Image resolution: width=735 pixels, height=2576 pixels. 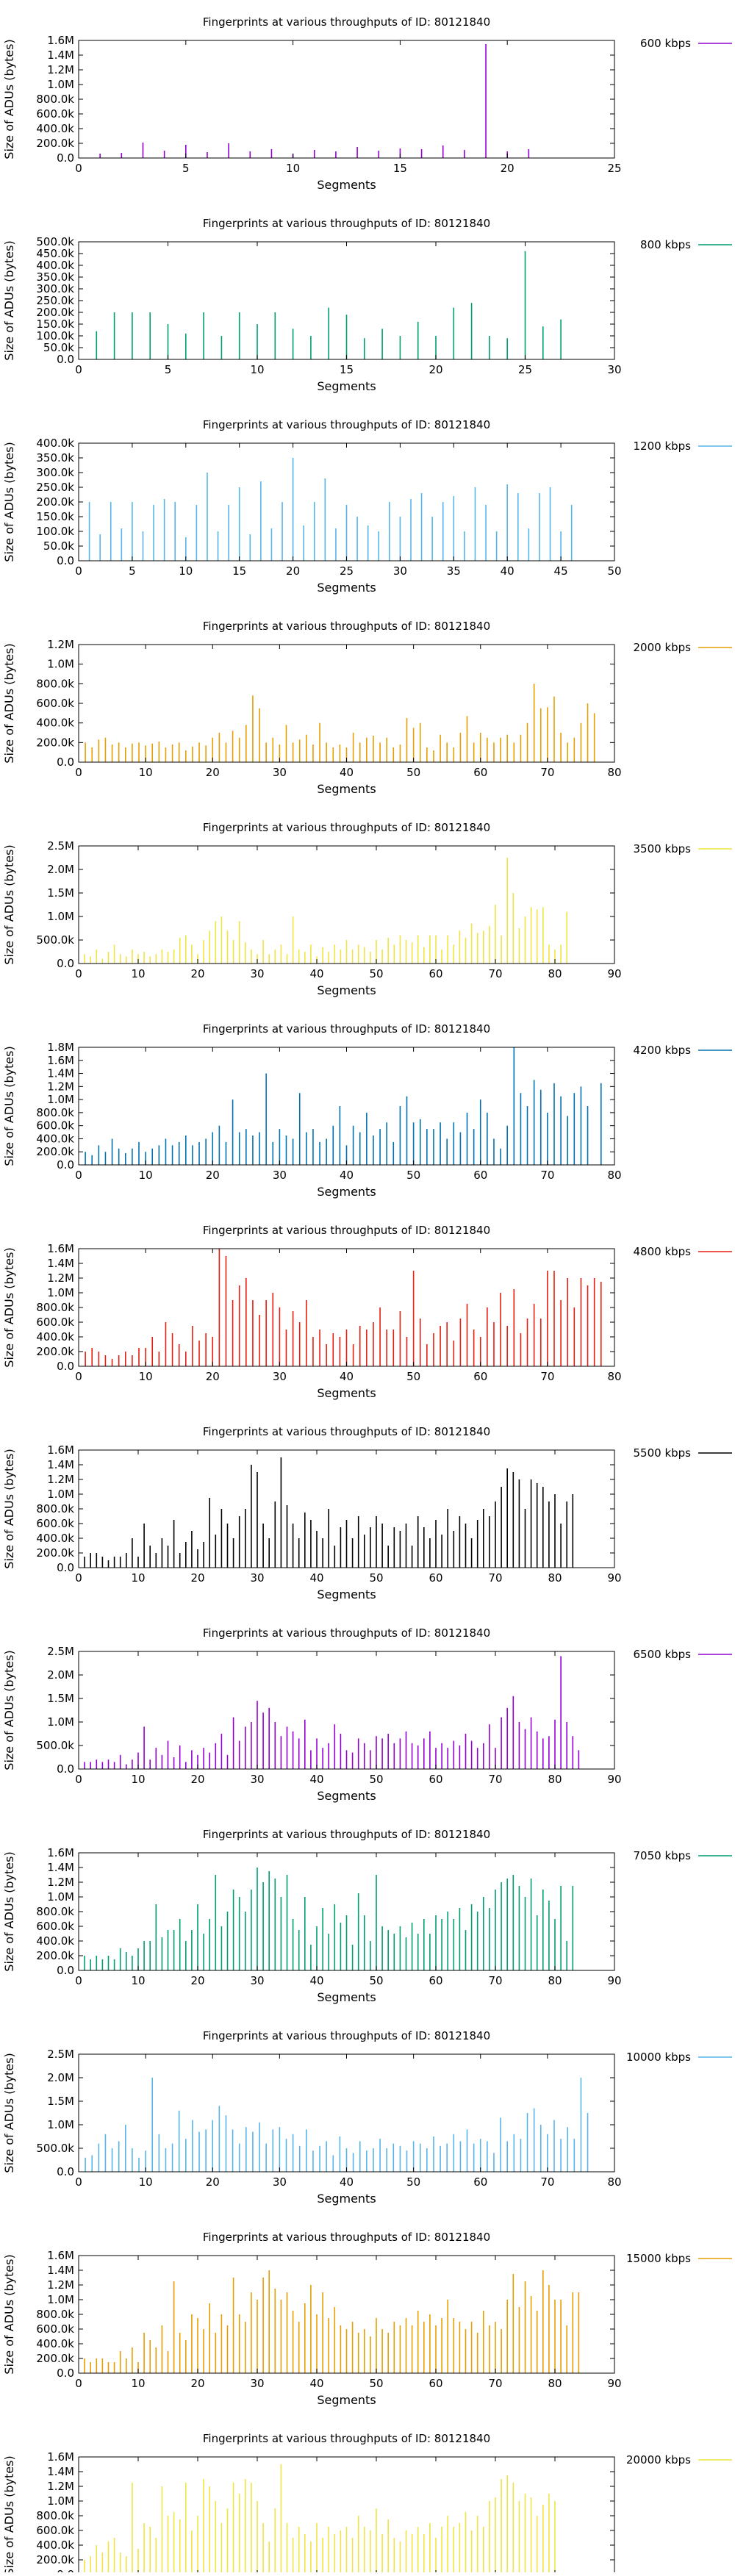 I want to click on x-tick-label: 15, so click(x=239, y=571).